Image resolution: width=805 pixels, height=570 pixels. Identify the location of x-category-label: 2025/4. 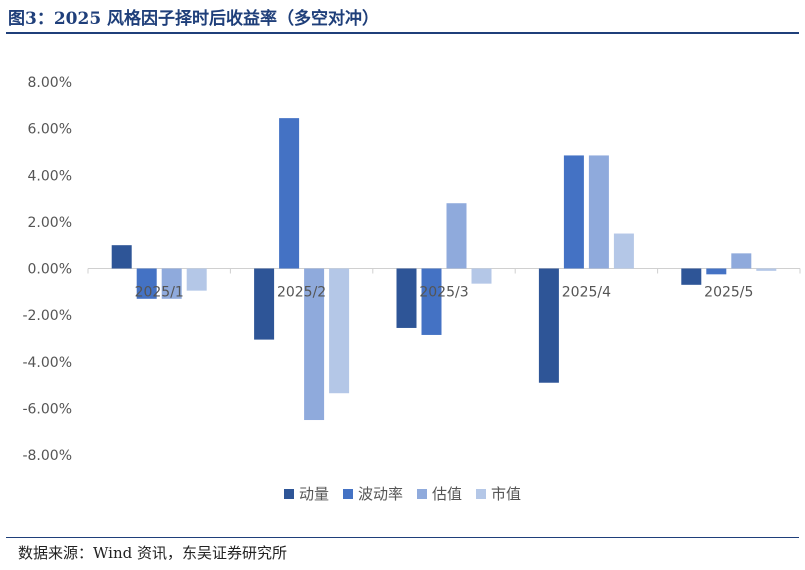
(586, 293).